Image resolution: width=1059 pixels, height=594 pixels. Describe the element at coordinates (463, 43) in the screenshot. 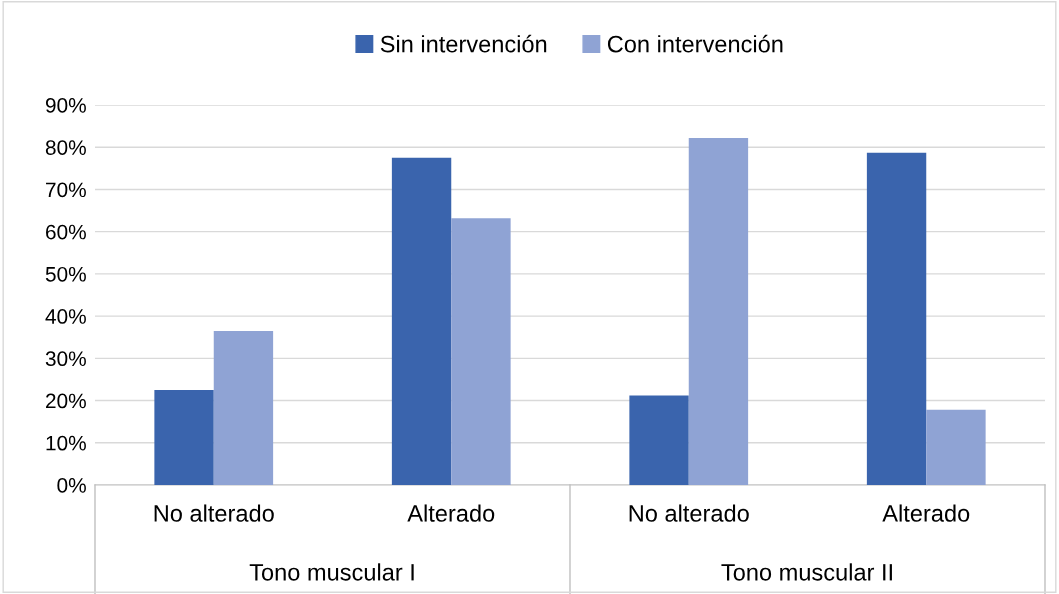

I see `legend-label: Sin intervención` at that location.